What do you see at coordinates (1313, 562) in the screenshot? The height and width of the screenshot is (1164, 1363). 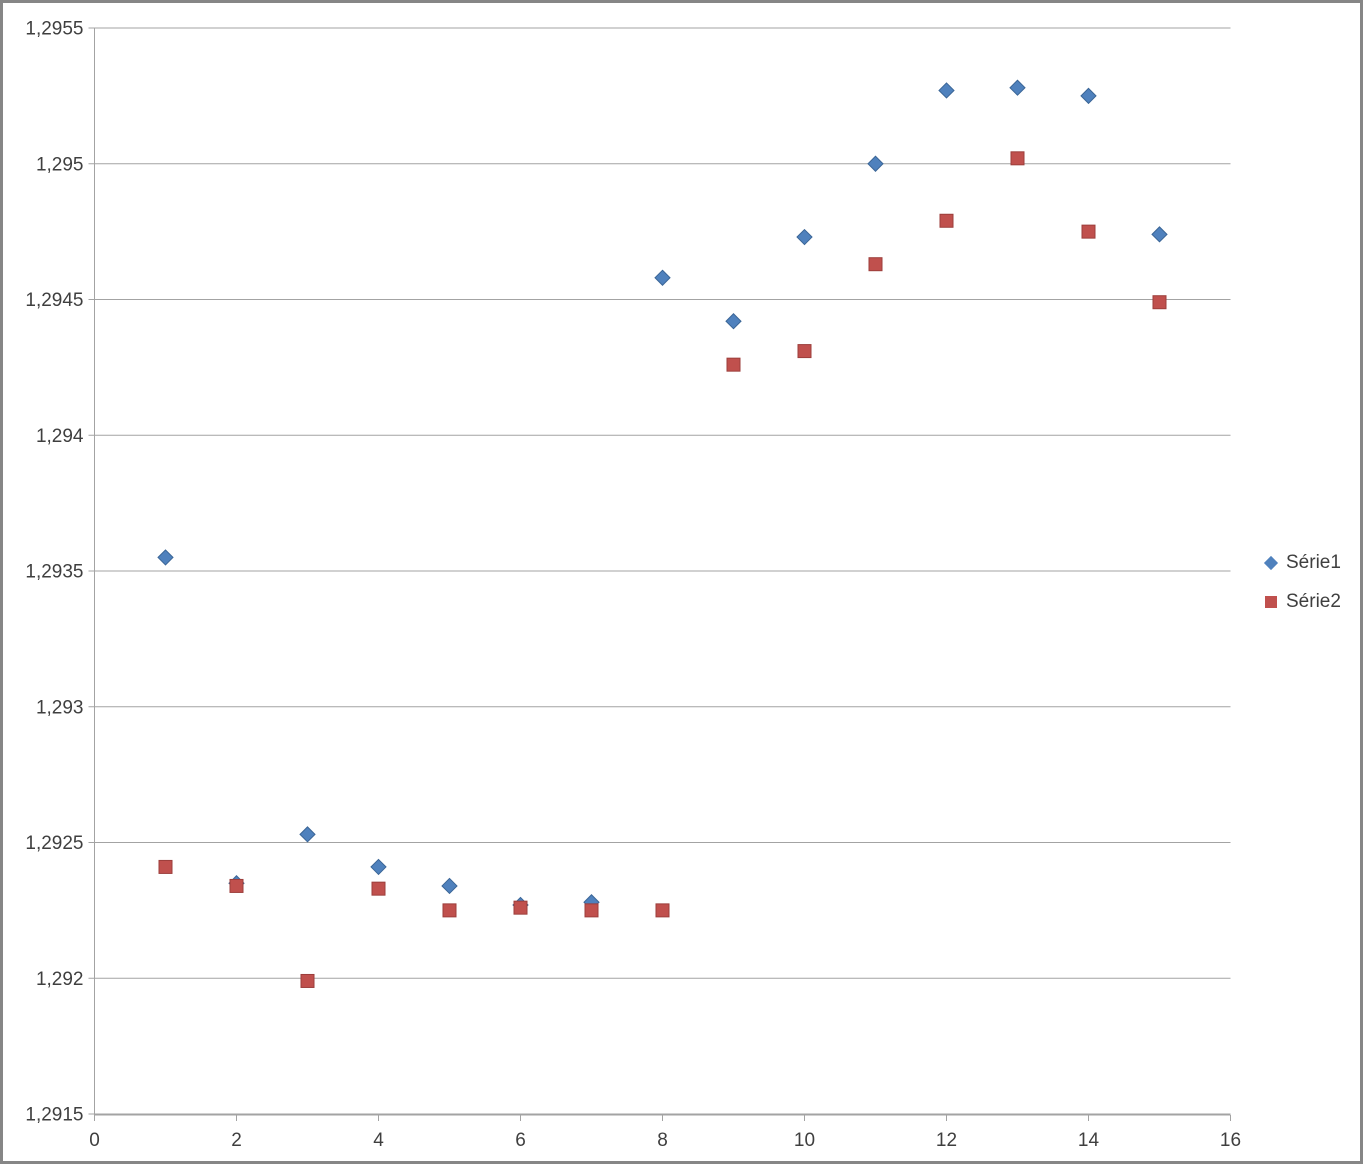 I see `legend-label-serie1: Série1` at bounding box center [1313, 562].